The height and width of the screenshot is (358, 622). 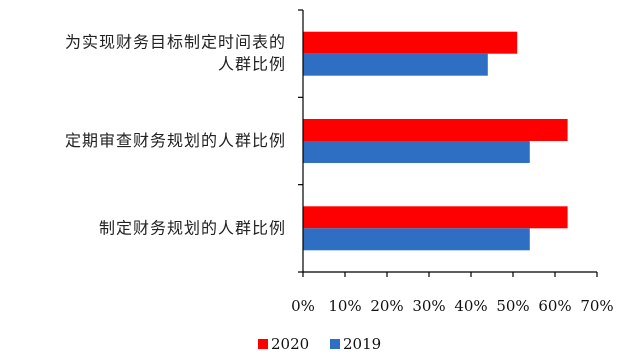 What do you see at coordinates (470, 306) in the screenshot?
I see `x-tick-label: 40%` at bounding box center [470, 306].